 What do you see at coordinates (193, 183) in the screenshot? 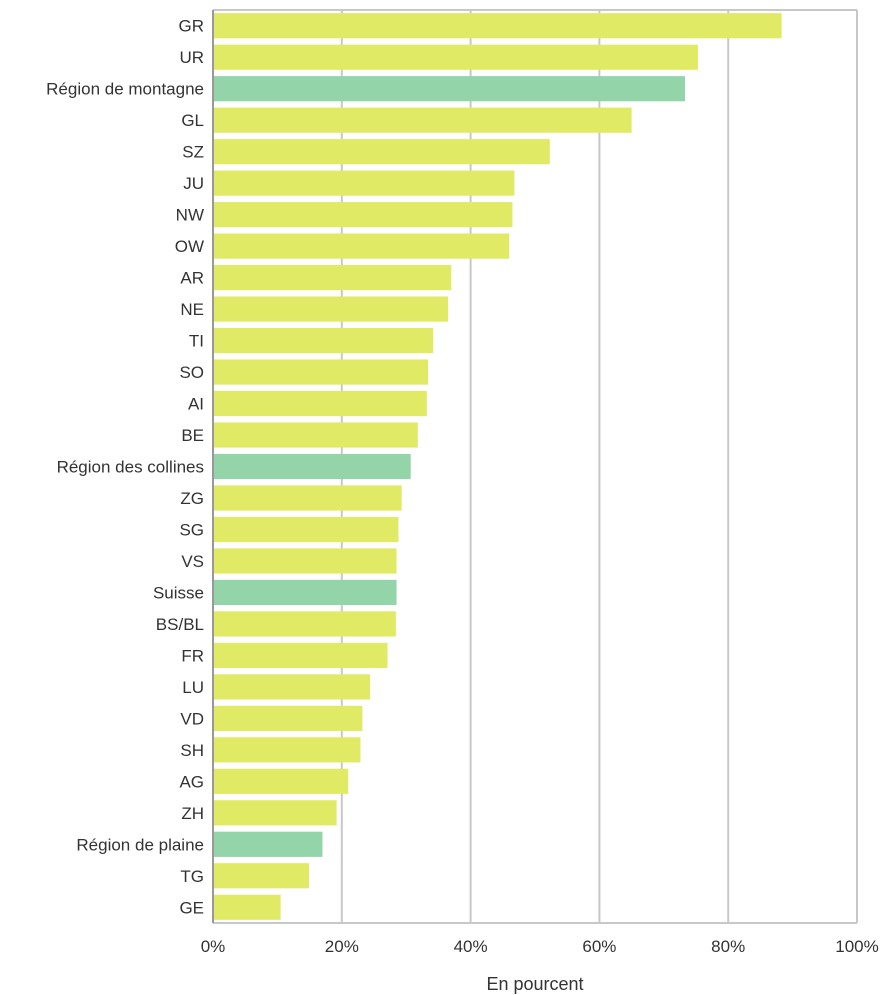
I see `category-label: JU` at bounding box center [193, 183].